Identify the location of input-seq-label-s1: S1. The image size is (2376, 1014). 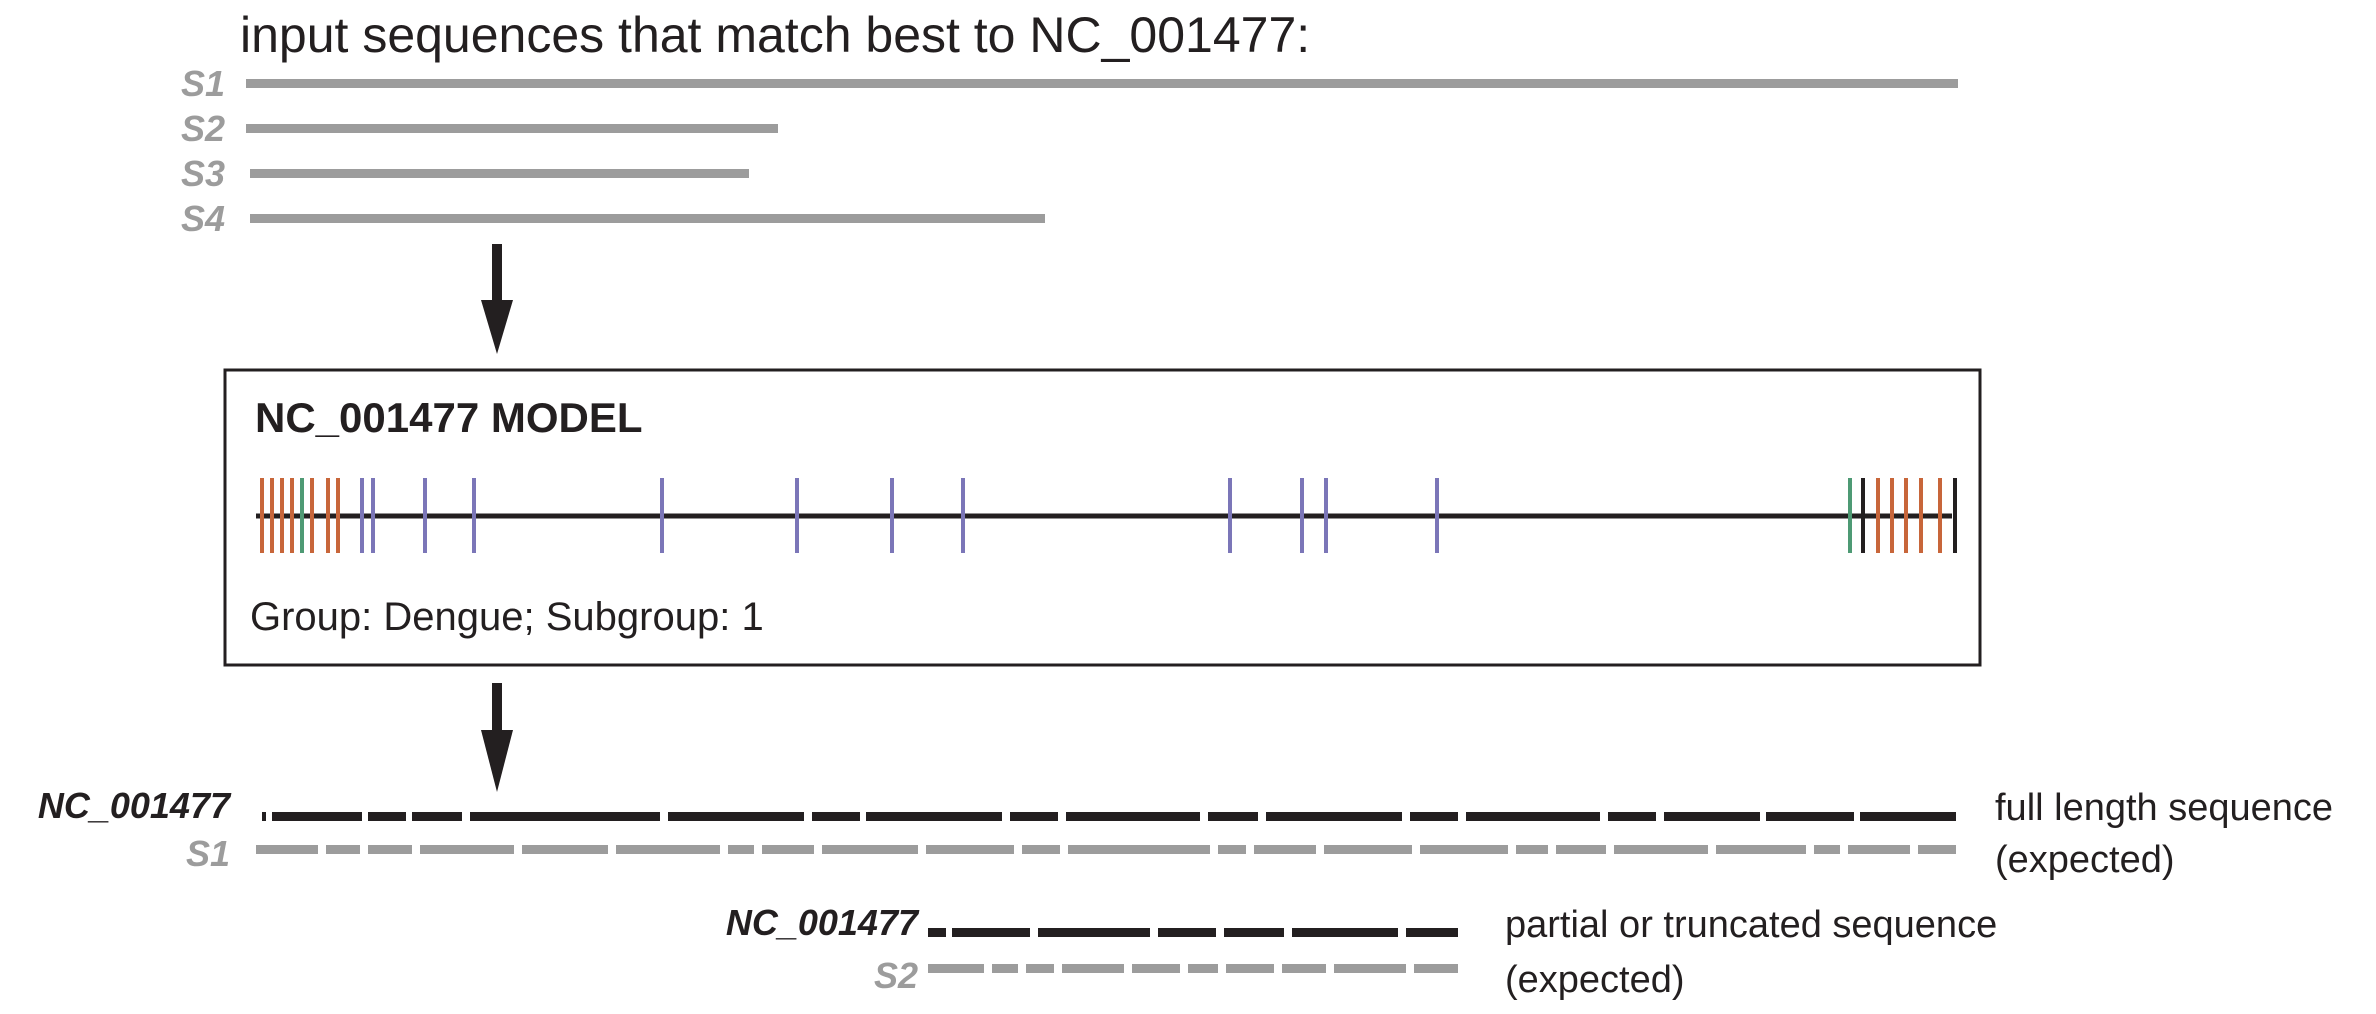
(203, 83).